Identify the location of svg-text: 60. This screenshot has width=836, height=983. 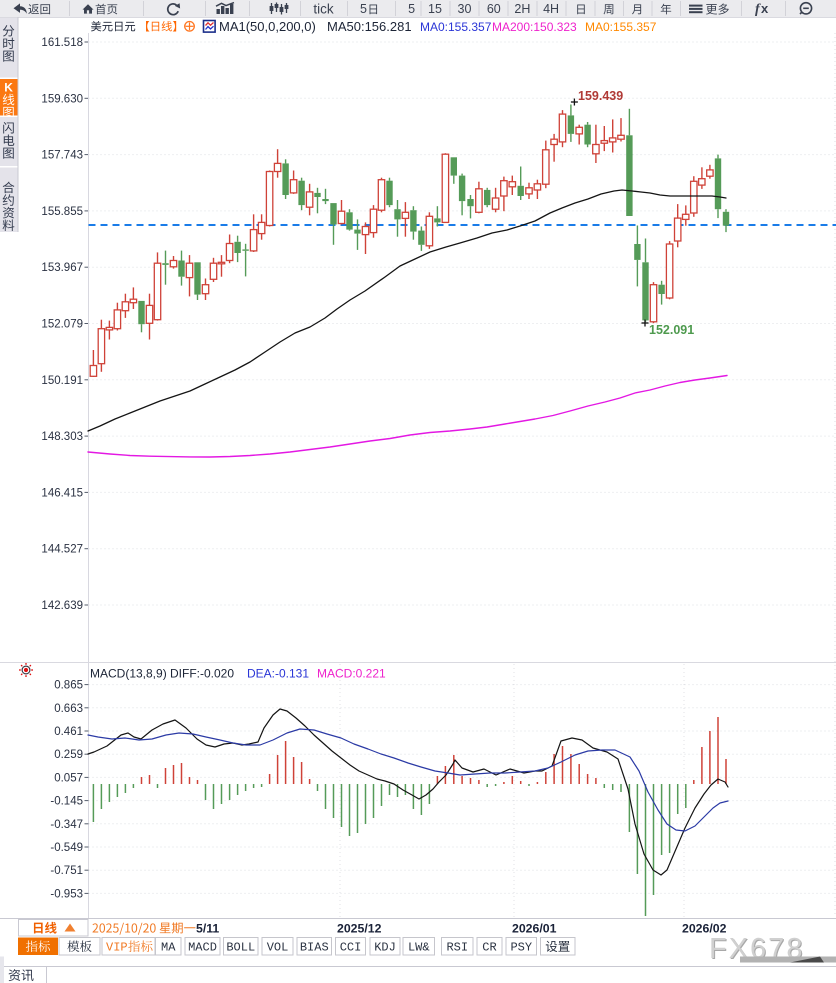
(494, 9).